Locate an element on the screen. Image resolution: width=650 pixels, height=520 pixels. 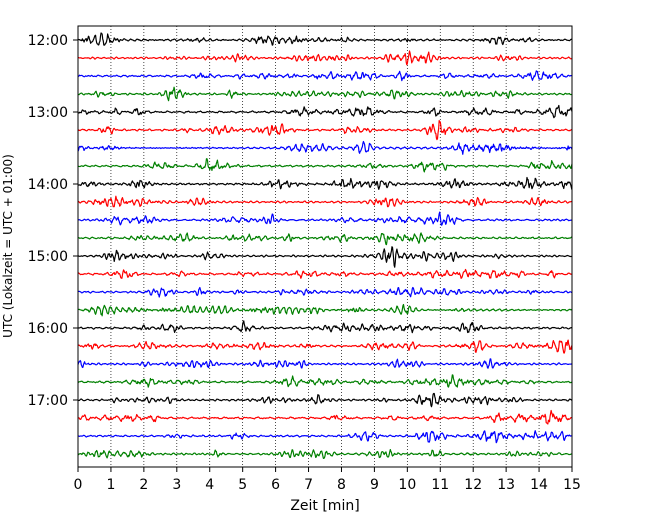
x-tick-label: 7 is located at coordinates (308, 485).